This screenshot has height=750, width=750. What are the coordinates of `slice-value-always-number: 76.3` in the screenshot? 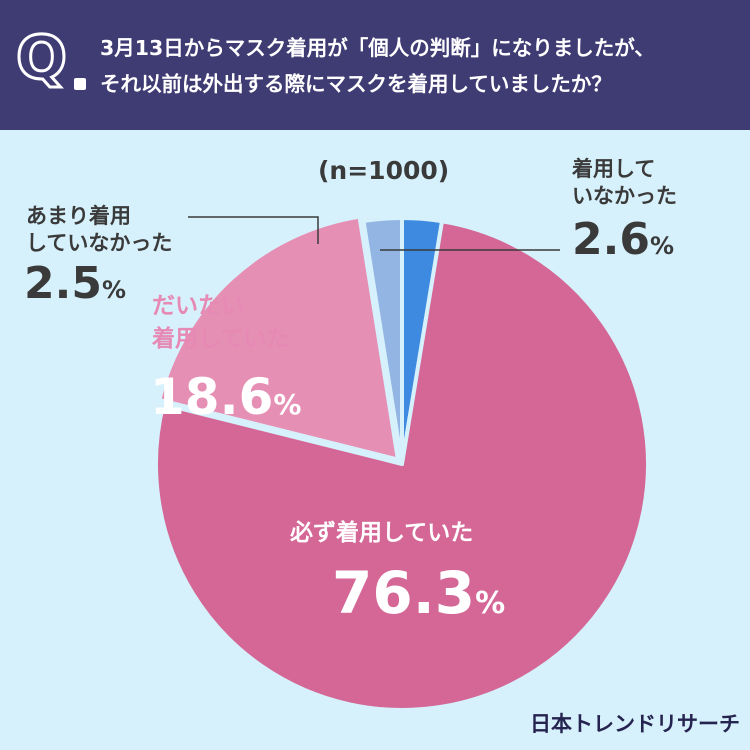 It's located at (404, 593).